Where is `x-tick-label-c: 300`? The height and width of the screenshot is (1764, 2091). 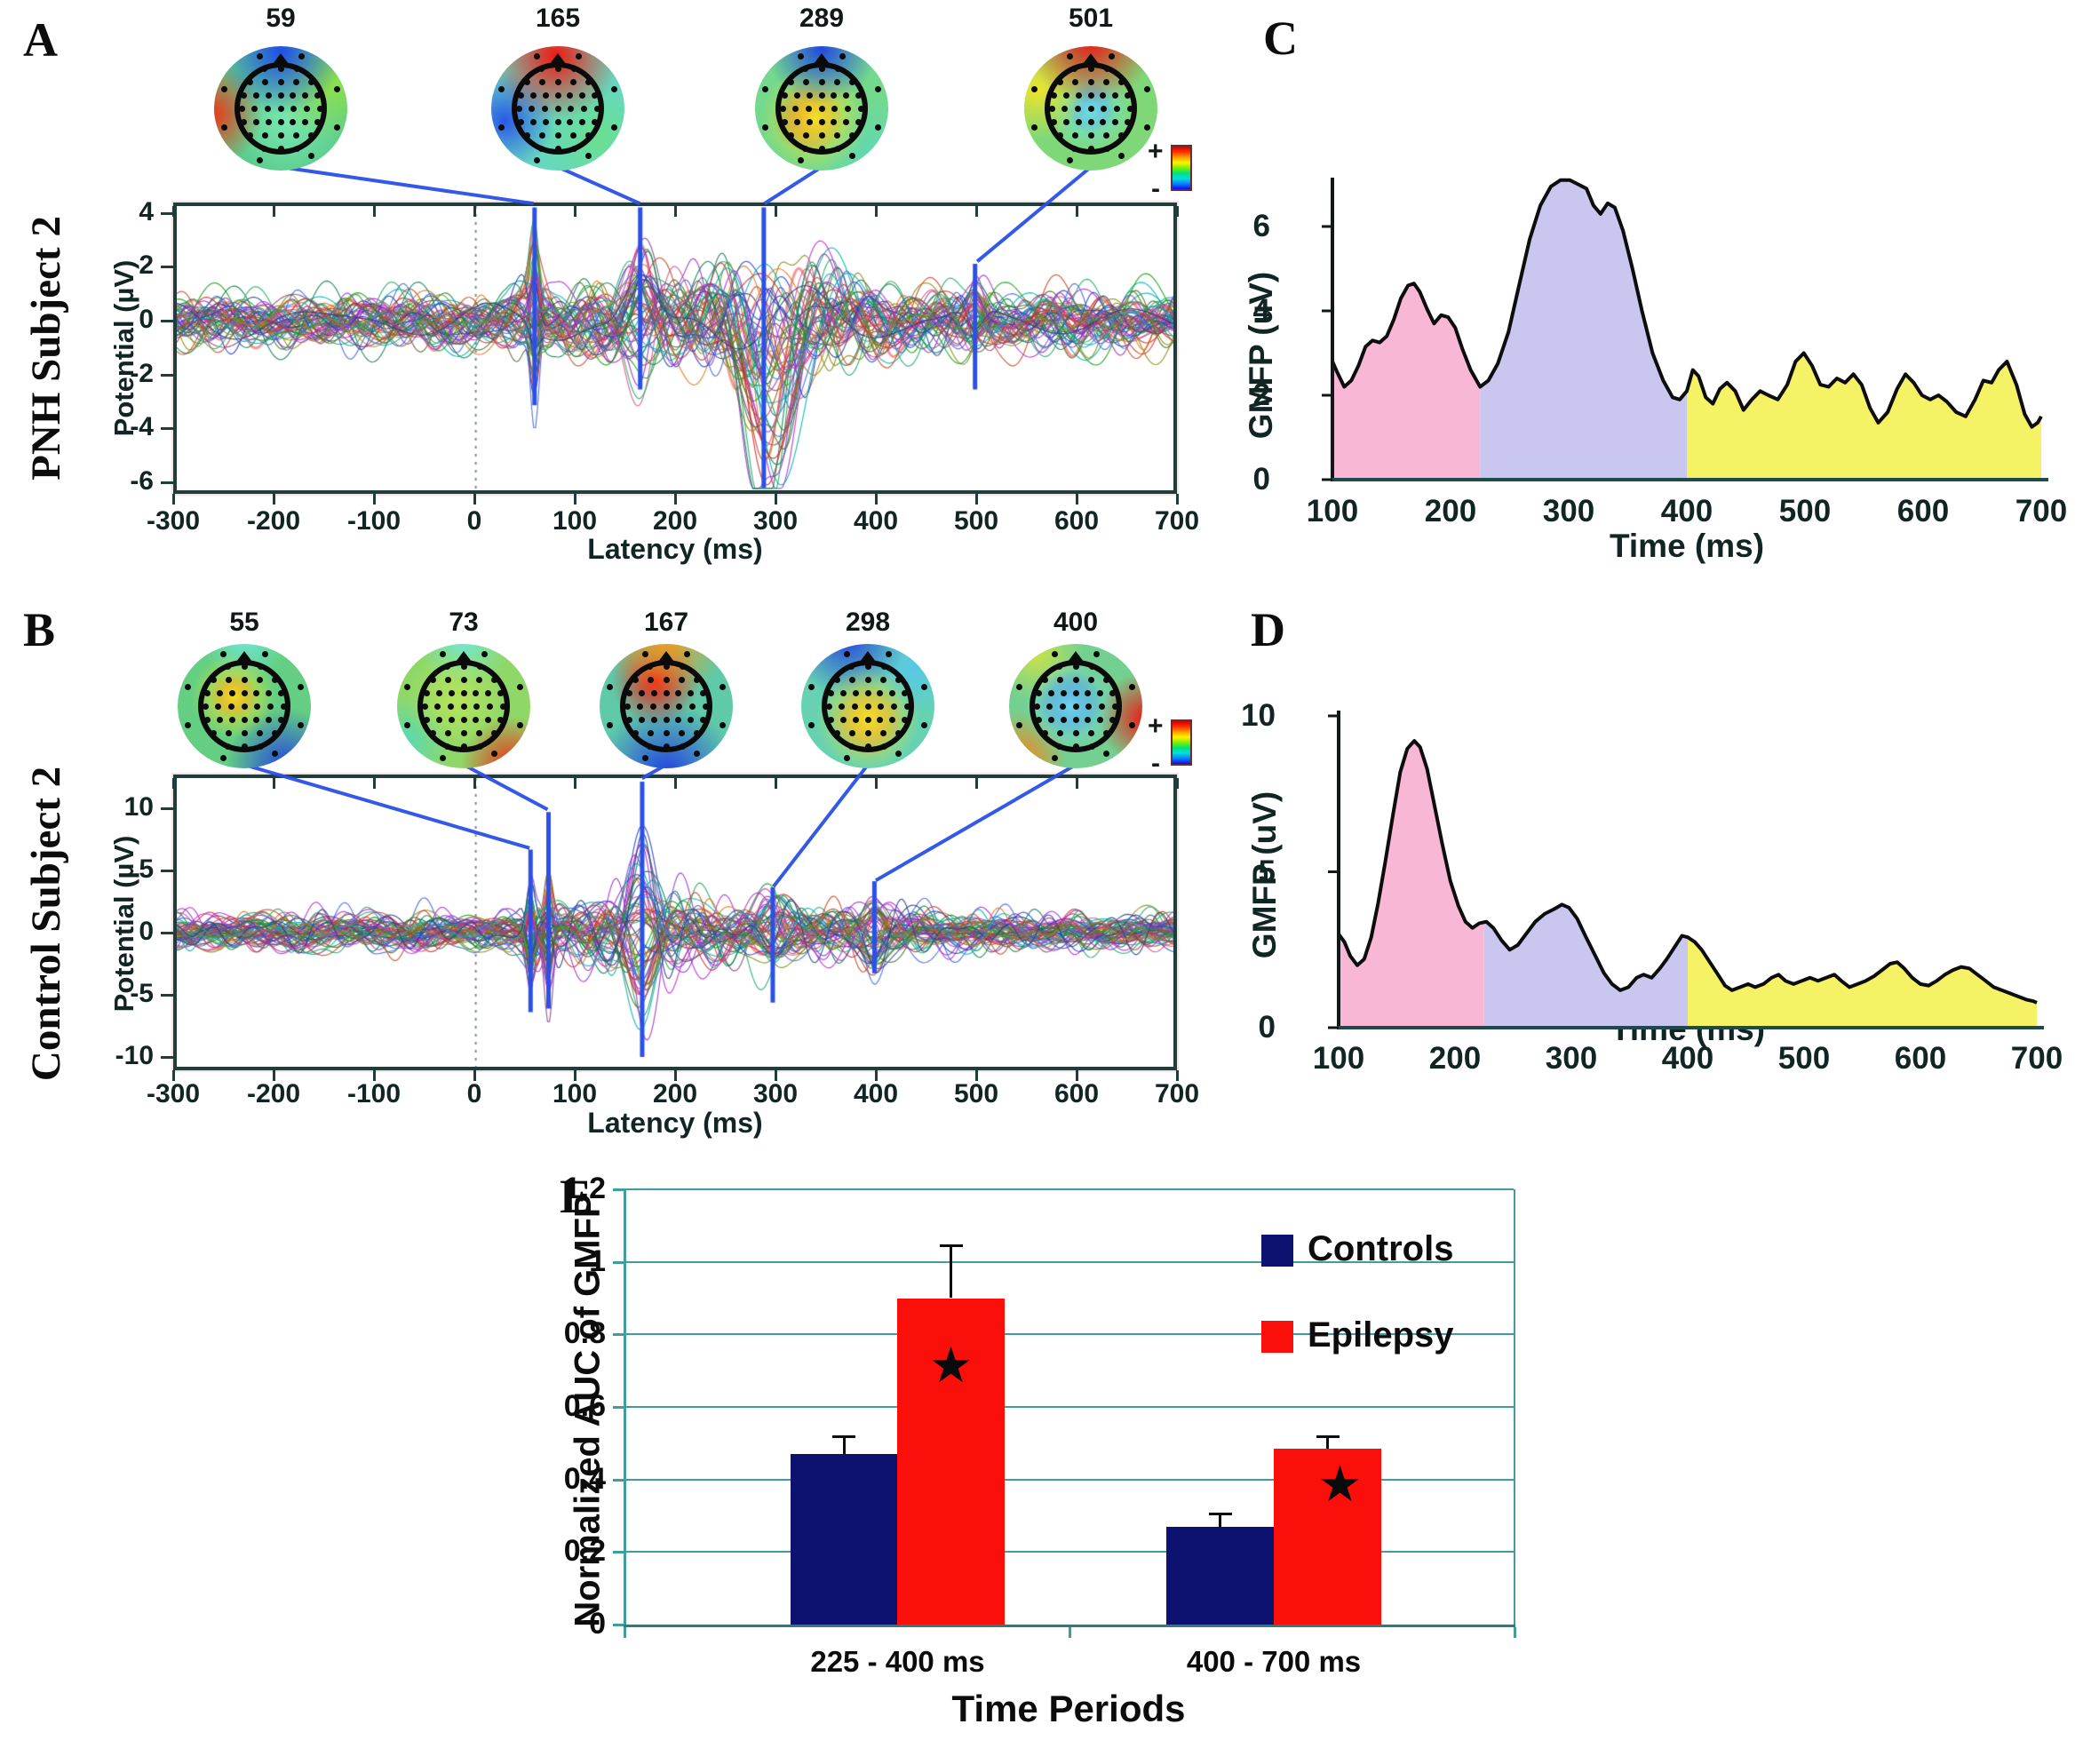 x-tick-label-c: 300 is located at coordinates (1568, 511).